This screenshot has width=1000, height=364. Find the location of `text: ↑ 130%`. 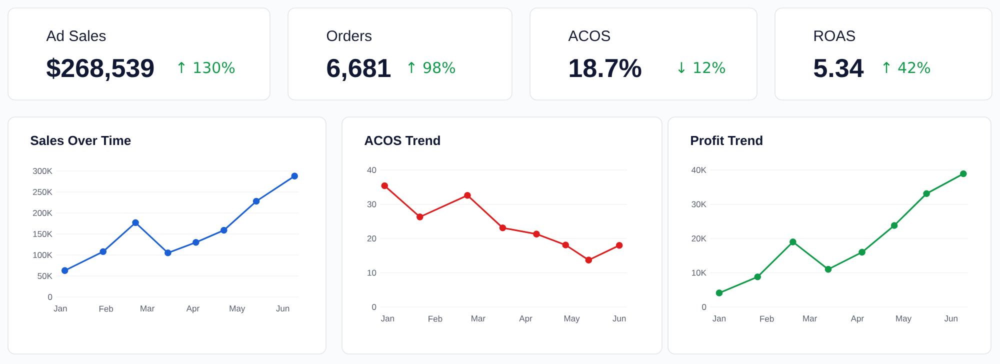

text: ↑ 130% is located at coordinates (206, 68).